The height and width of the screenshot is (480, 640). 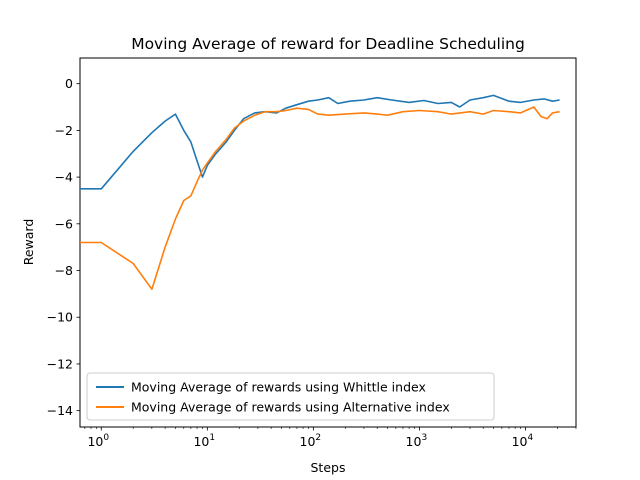 What do you see at coordinates (64, 223) in the screenshot?
I see `y-tick-label: −6` at bounding box center [64, 223].